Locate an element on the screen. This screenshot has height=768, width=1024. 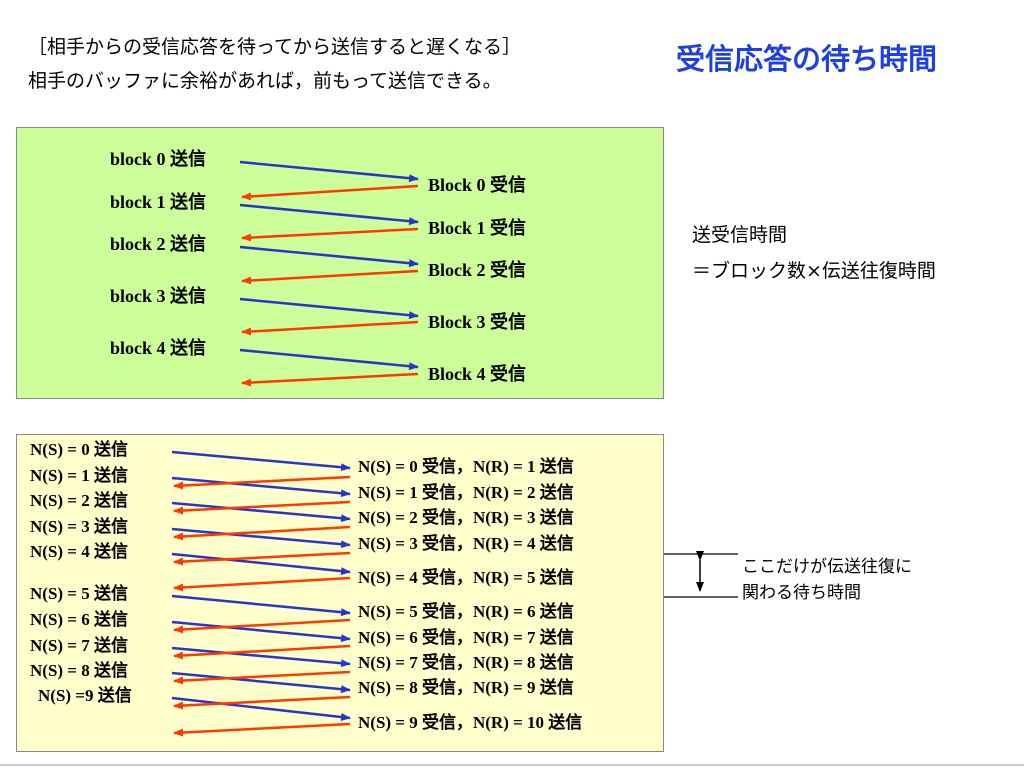
send-label: block 0 送信 is located at coordinates (158, 158).